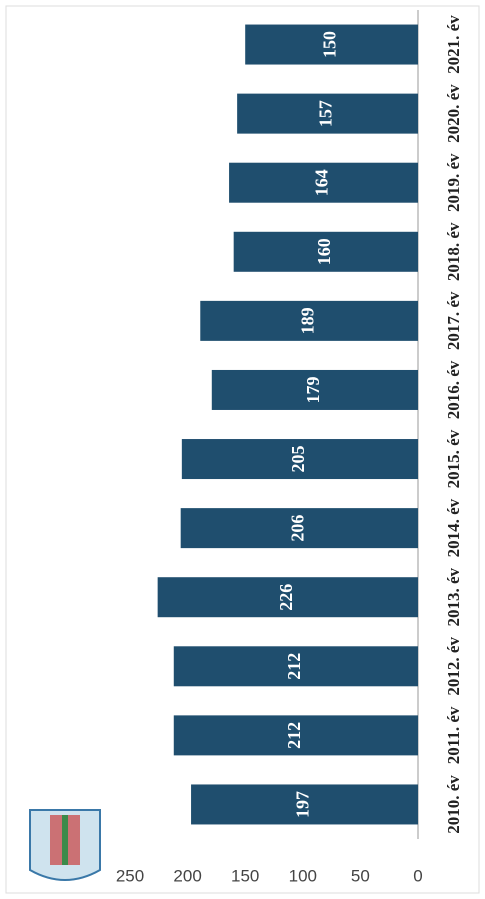 Image resolution: width=485 pixels, height=899 pixels. I want to click on y-tick-label: 0, so click(417, 875).